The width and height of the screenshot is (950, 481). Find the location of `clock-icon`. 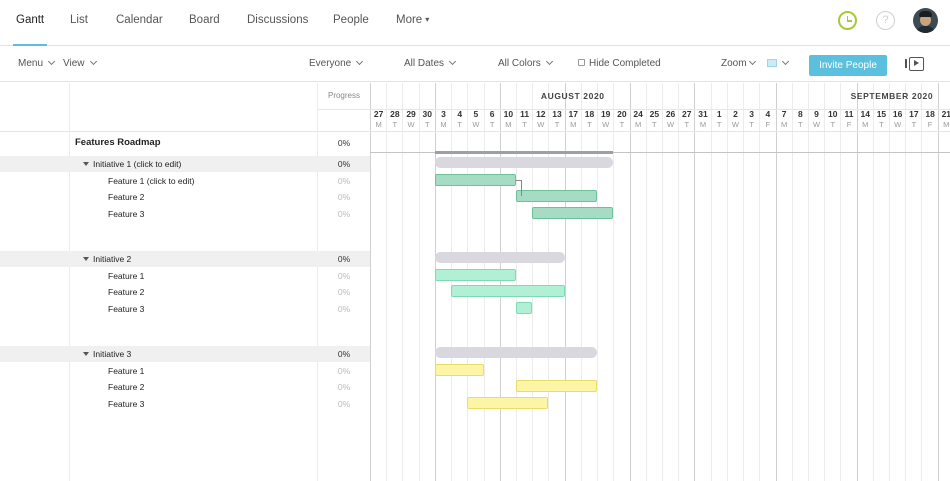

clock-icon is located at coordinates (847, 20).